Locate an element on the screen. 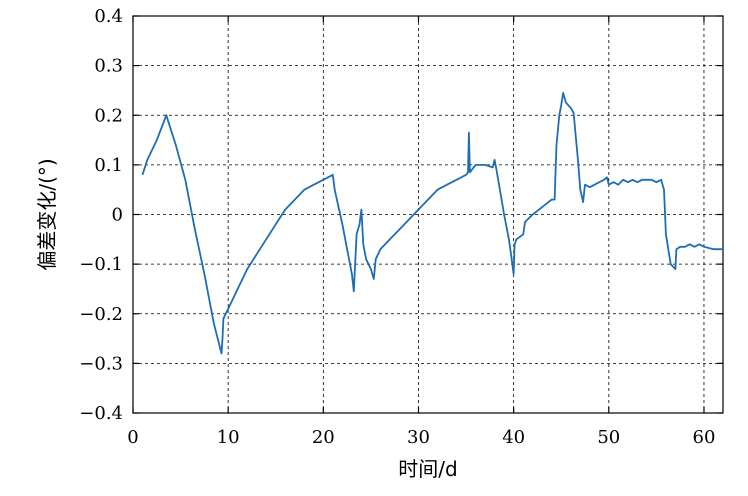  x-tick-label: 60 is located at coordinates (704, 437).